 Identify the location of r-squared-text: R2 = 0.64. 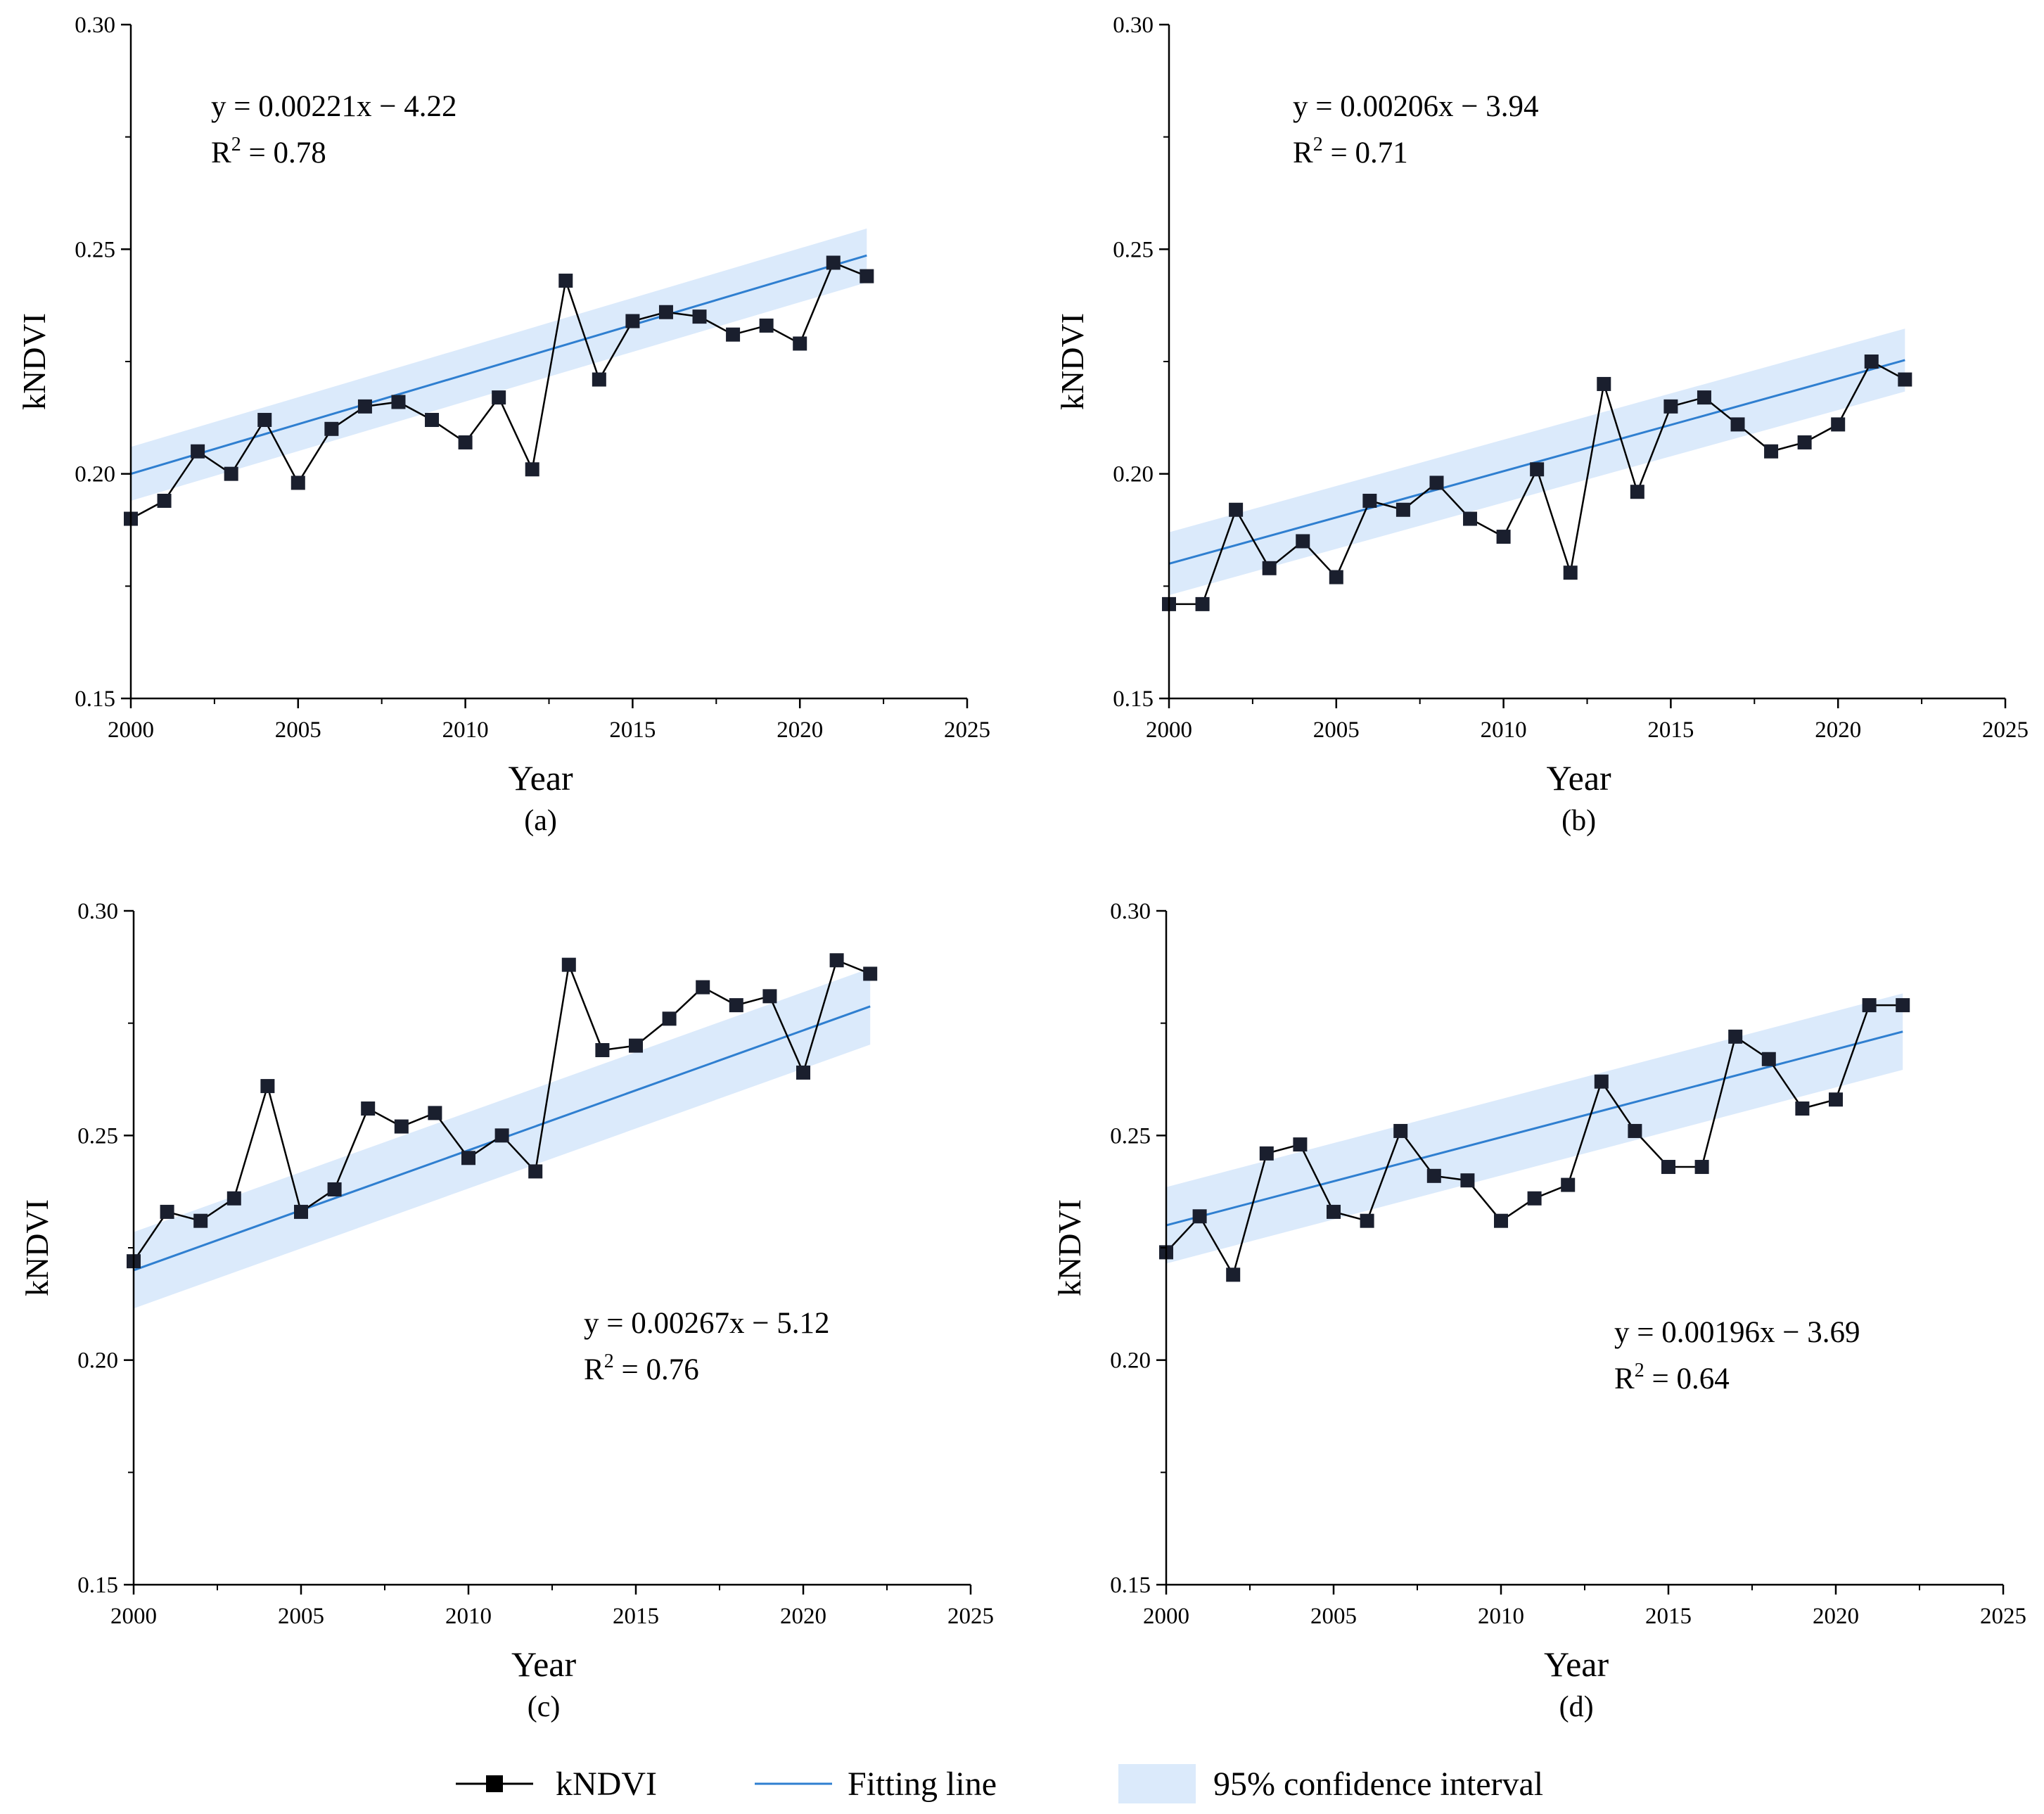
(1672, 1377).